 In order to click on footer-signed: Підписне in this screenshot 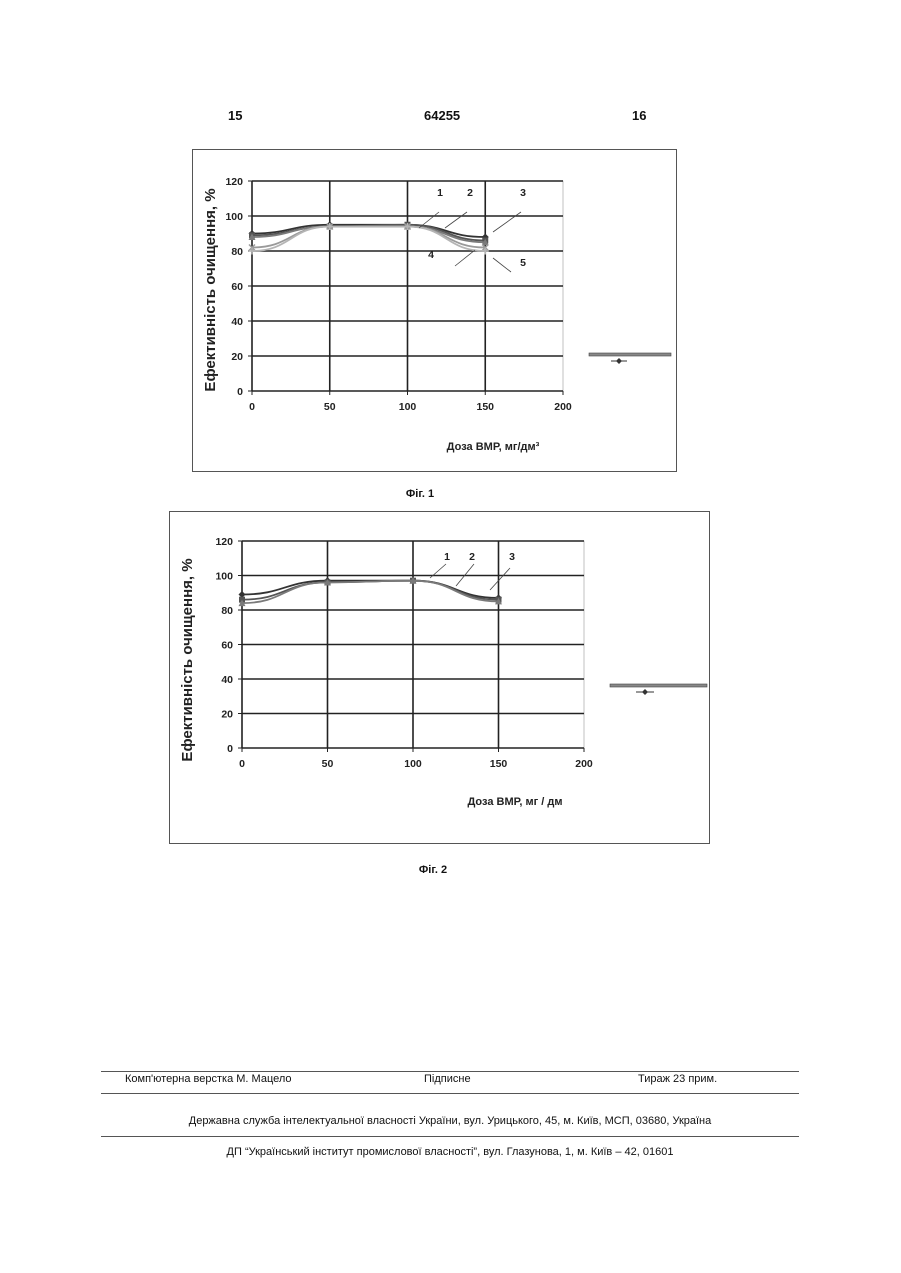, I will do `click(447, 1079)`.